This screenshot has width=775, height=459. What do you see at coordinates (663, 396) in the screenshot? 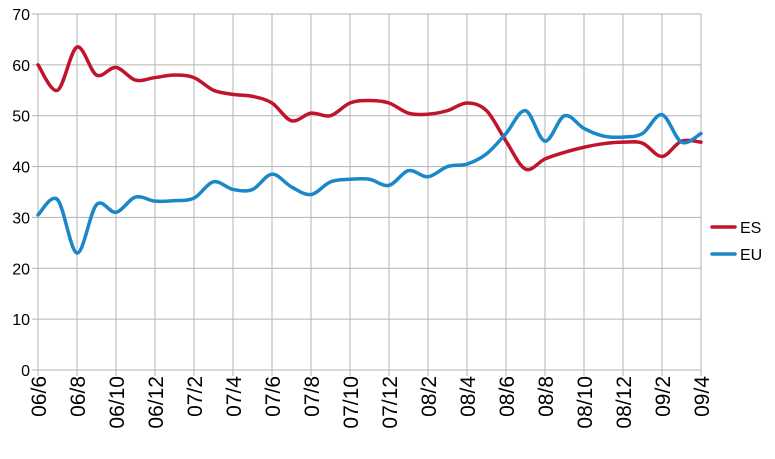
I see `x-tick-label: 09/2` at bounding box center [663, 396].